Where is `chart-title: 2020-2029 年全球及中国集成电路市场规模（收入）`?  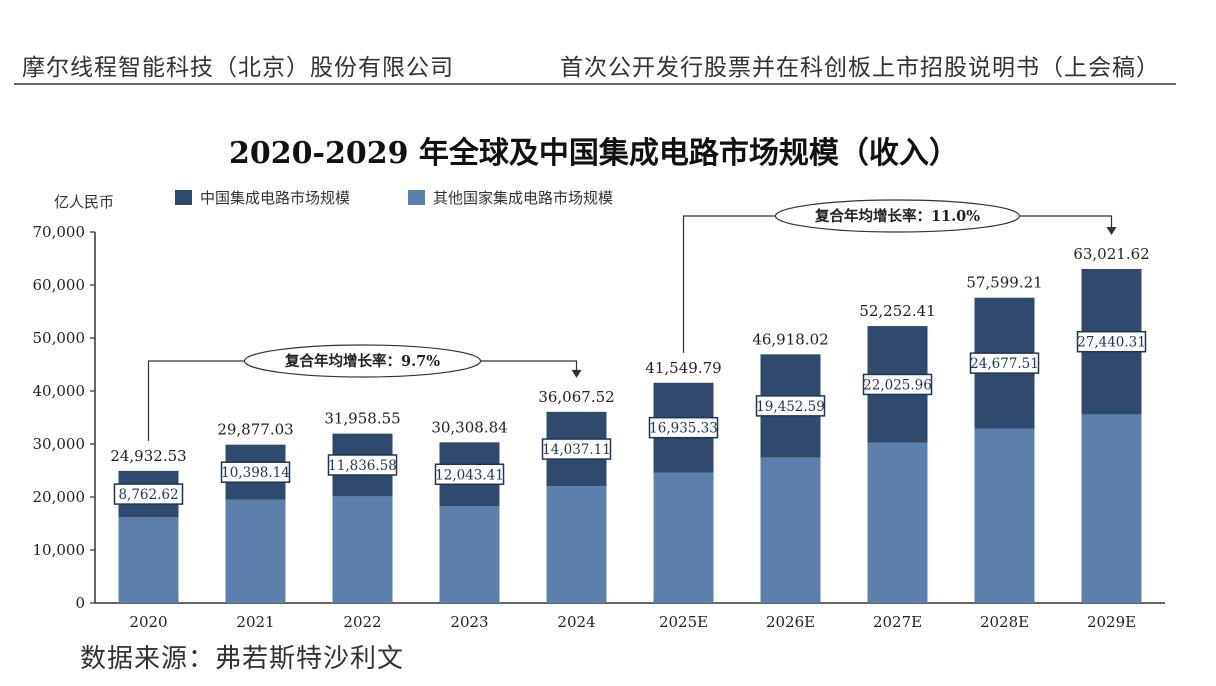
chart-title: 2020-2029 年全球及中国集成电路市场规模（收入） is located at coordinates (594, 153).